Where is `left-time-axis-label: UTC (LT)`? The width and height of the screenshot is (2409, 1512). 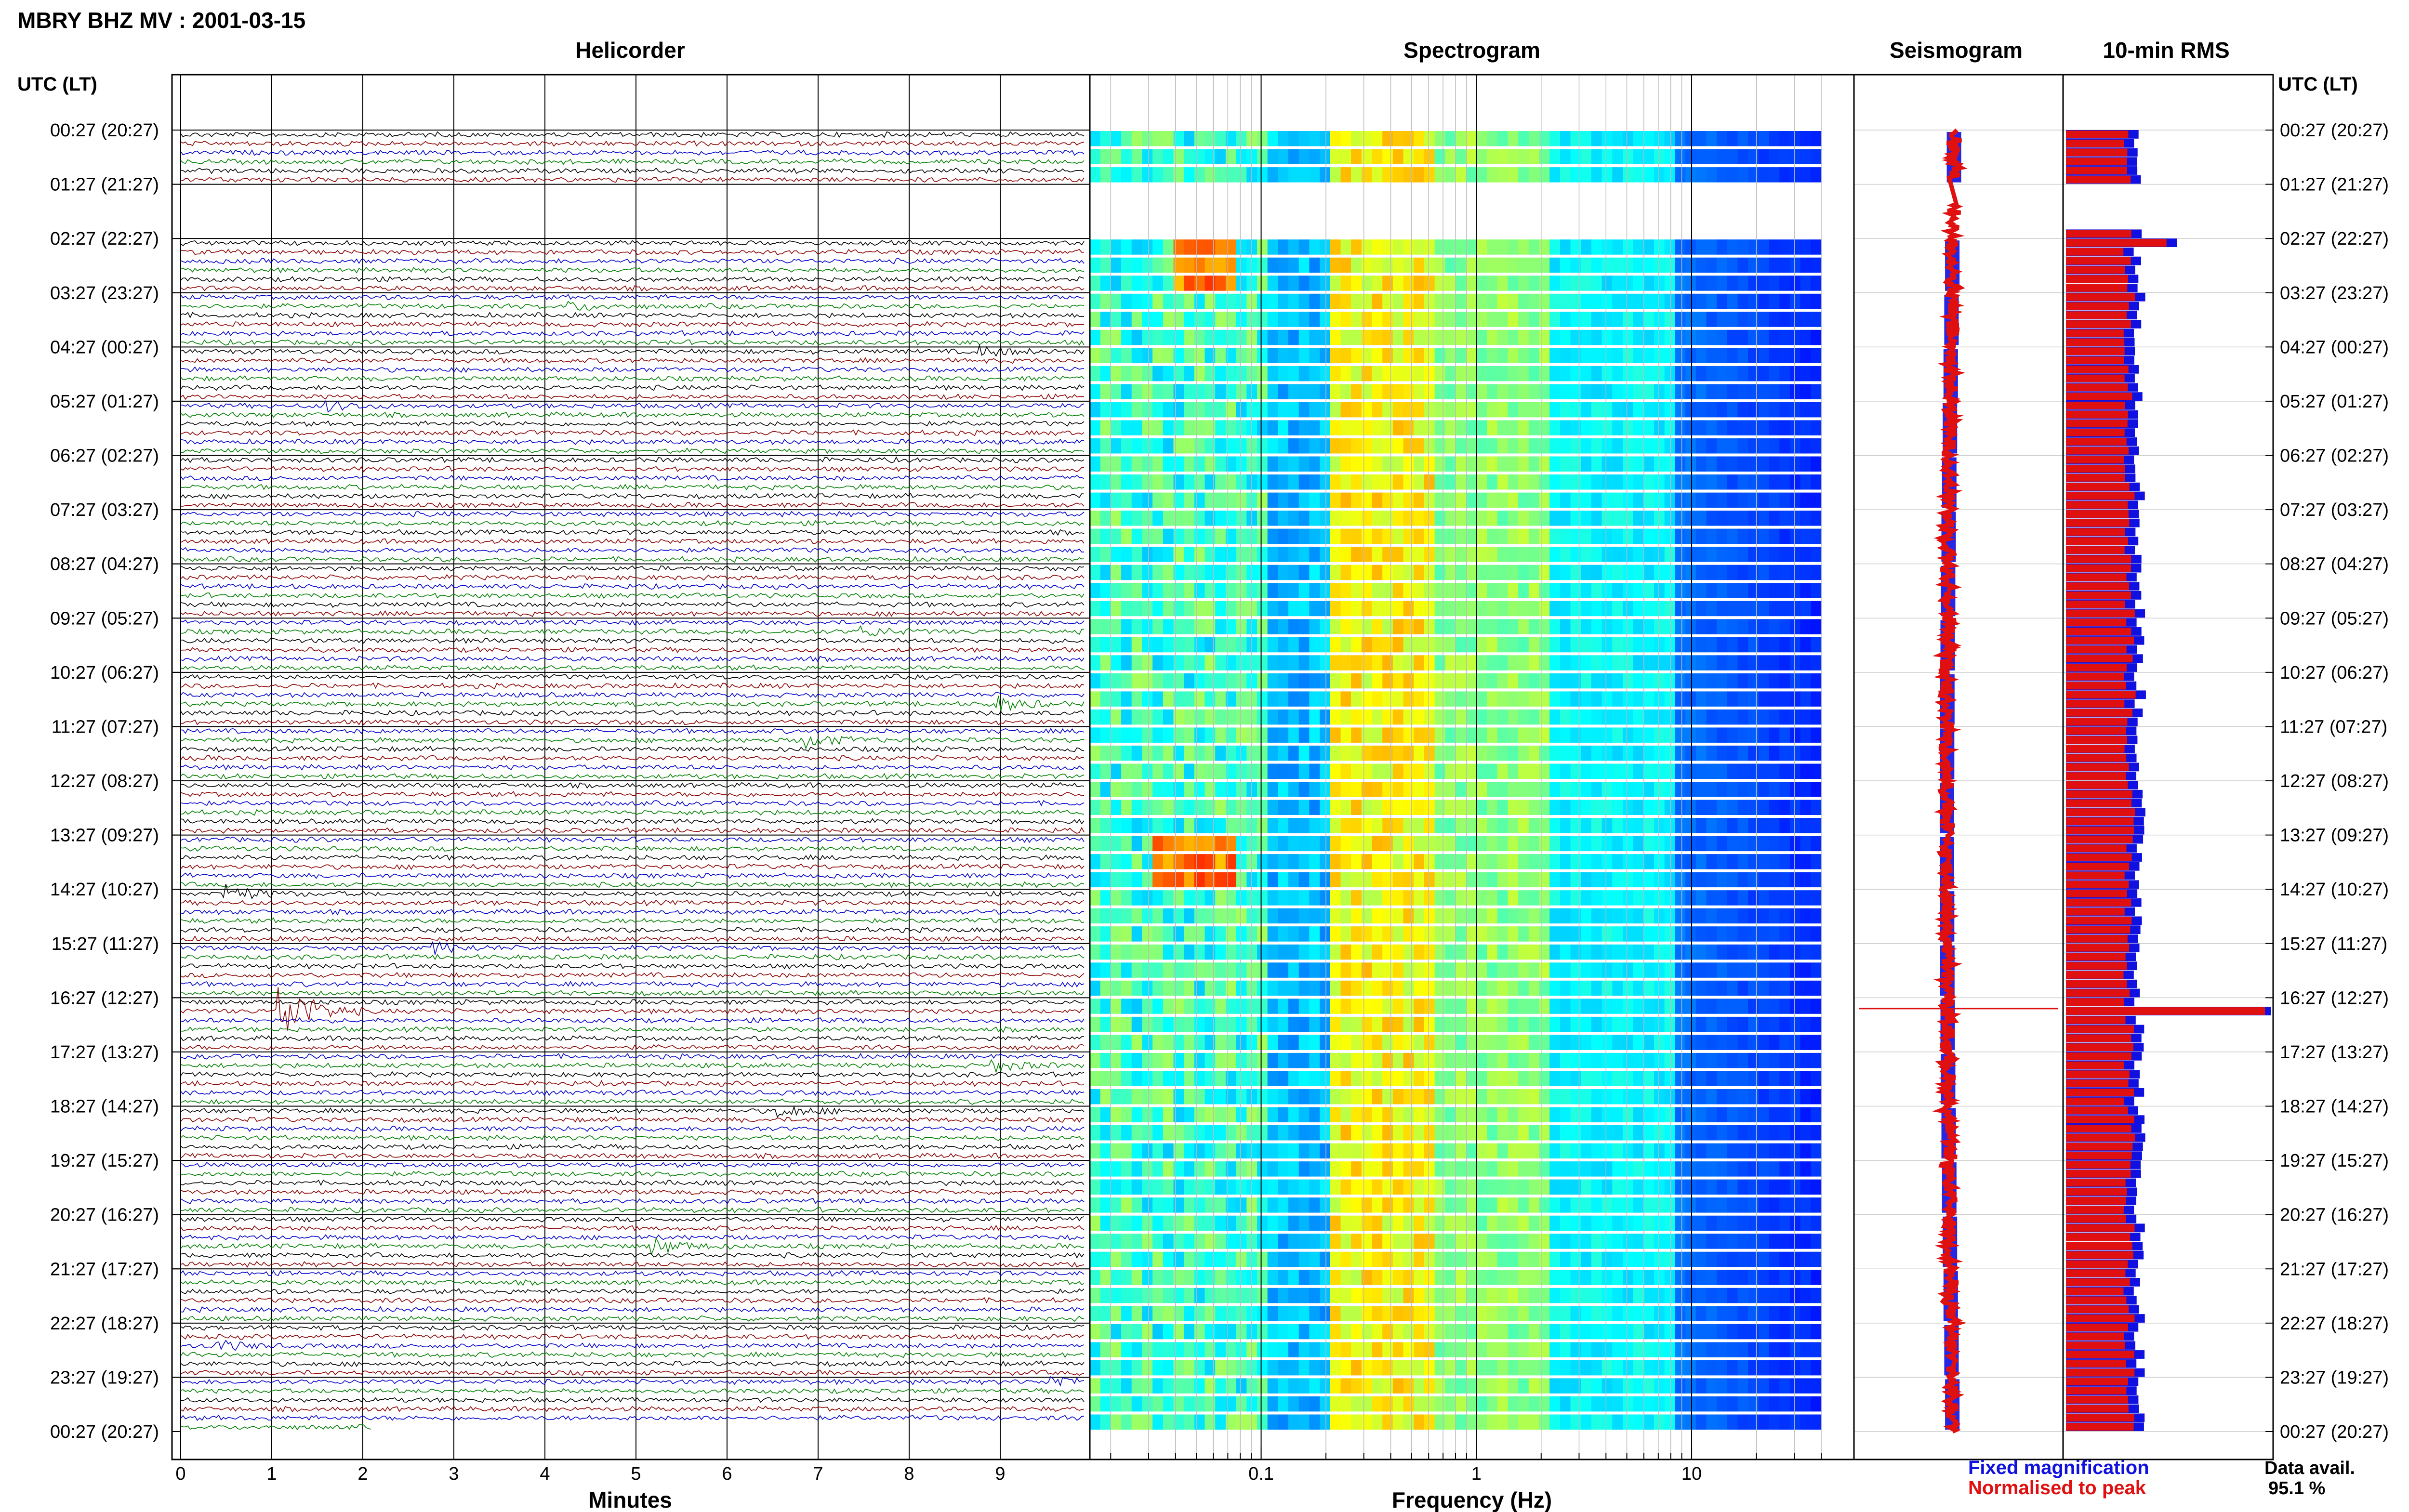
left-time-axis-label: UTC (LT) is located at coordinates (57, 84).